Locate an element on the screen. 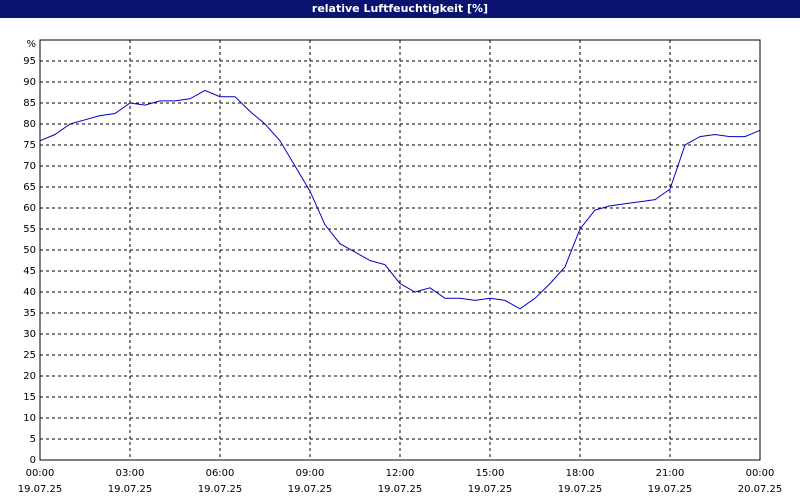  y-tick-label: 75 is located at coordinates (29, 145).